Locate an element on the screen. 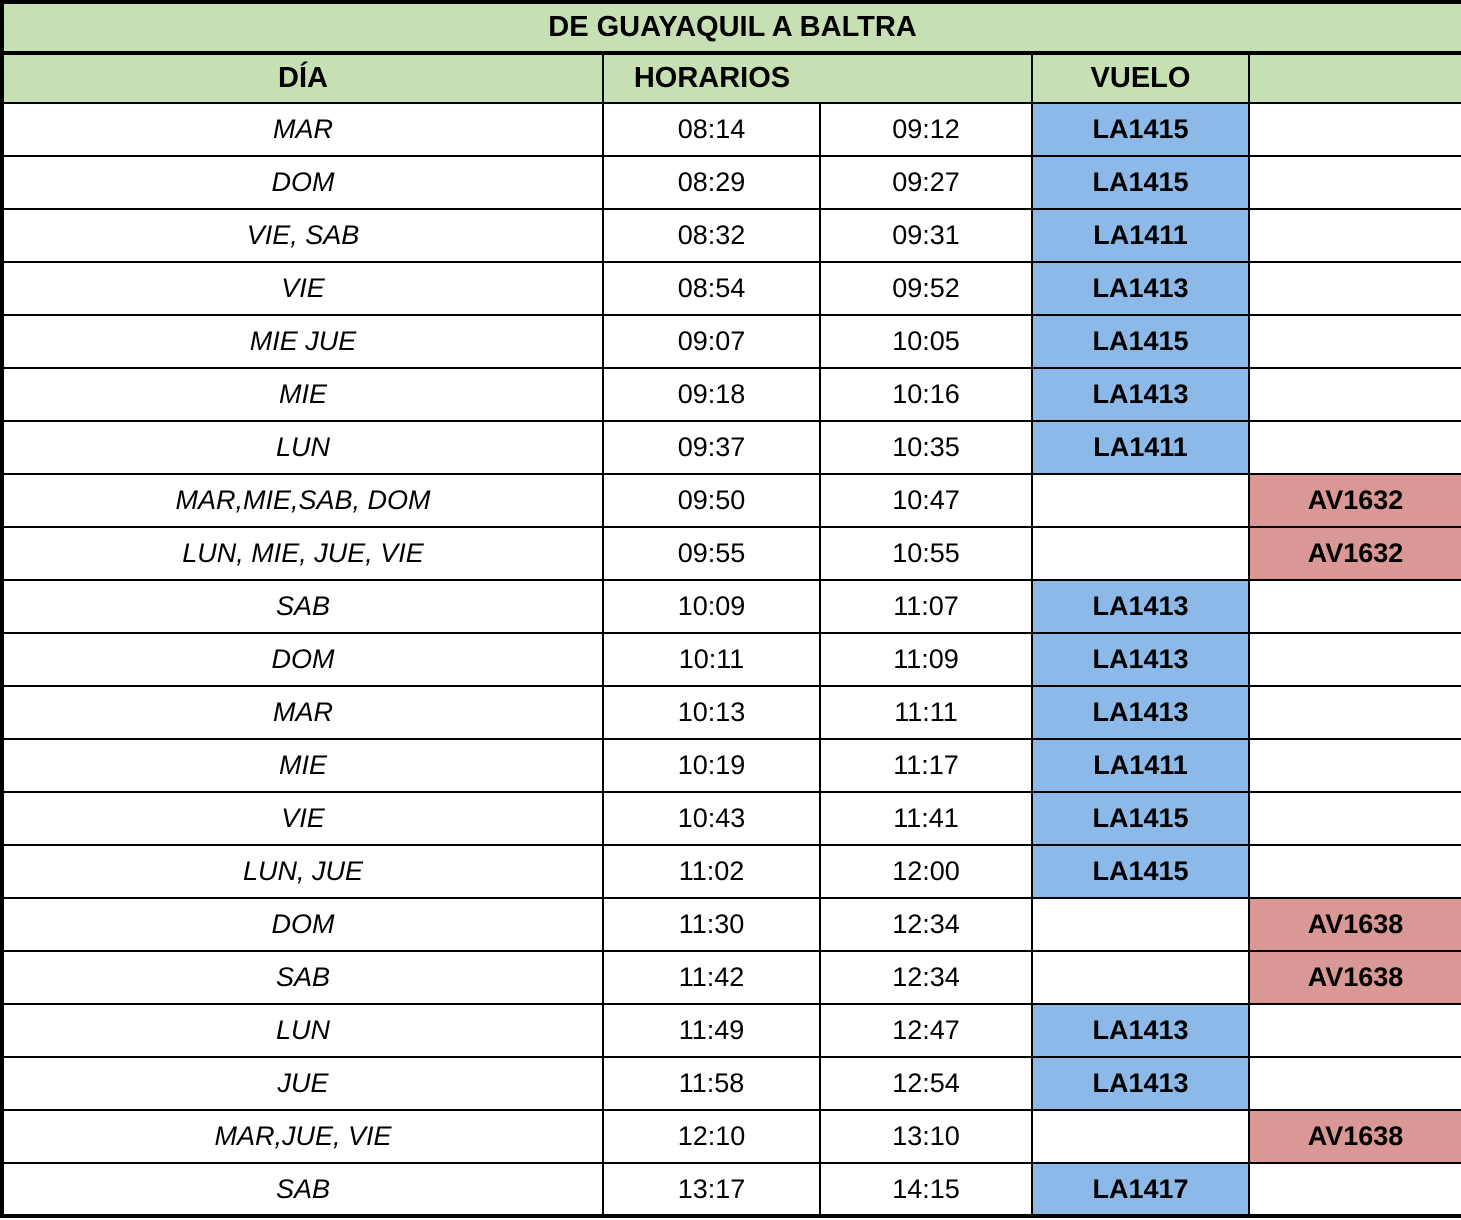 This screenshot has width=1461, height=1220. table-row: MAR 10:13 11:11 LA1413 is located at coordinates (731, 712).